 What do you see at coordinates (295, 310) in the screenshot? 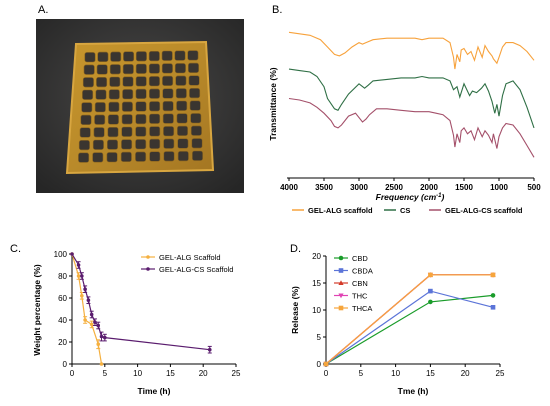
I see `release-y-axis-title: Release (%)` at bounding box center [295, 310].